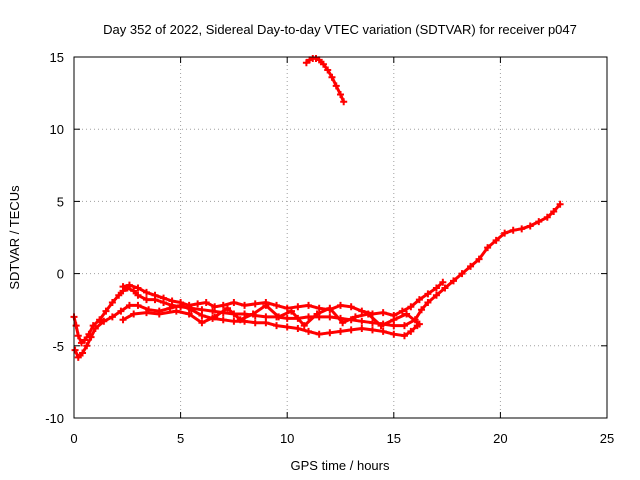 This screenshot has height=480, width=640. I want to click on y-tick-label: -10, so click(54, 418).